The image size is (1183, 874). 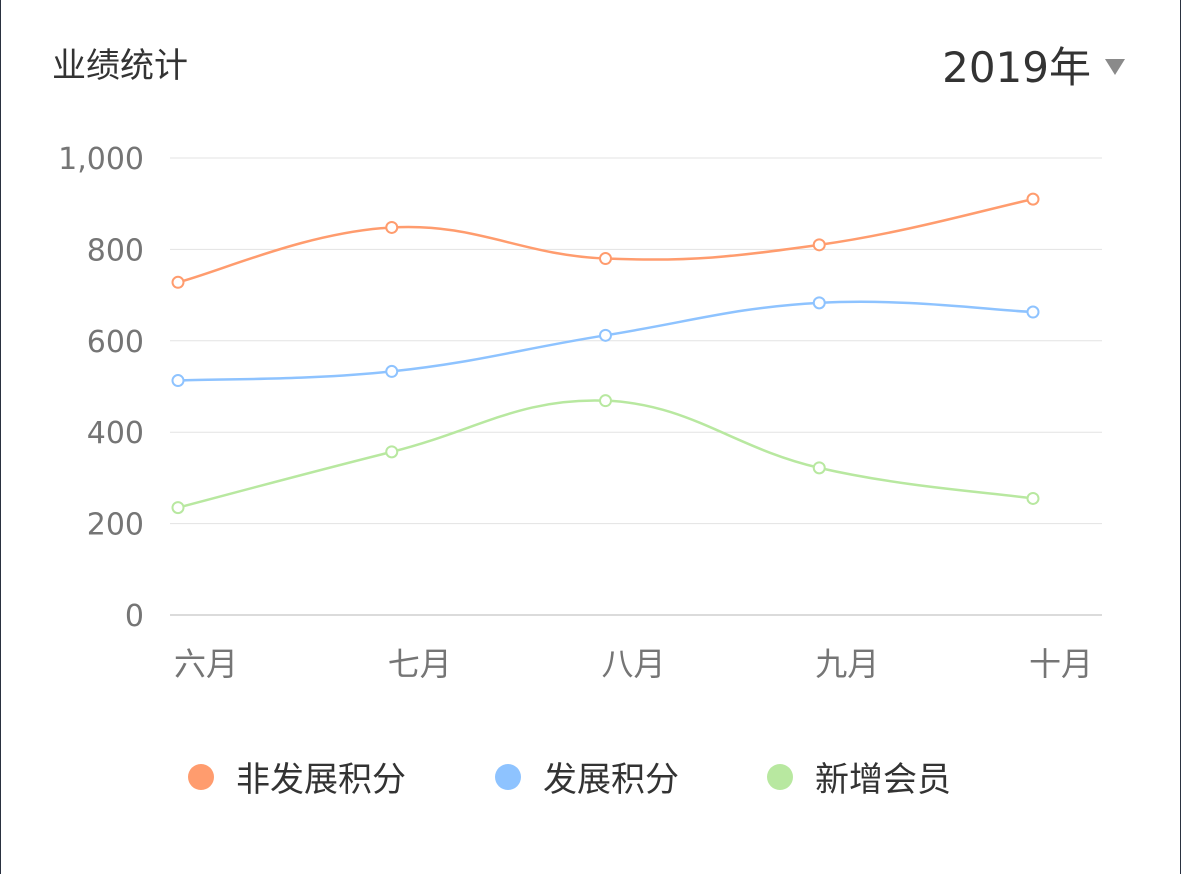 I want to click on y-tick-label: 600, so click(x=115, y=342).